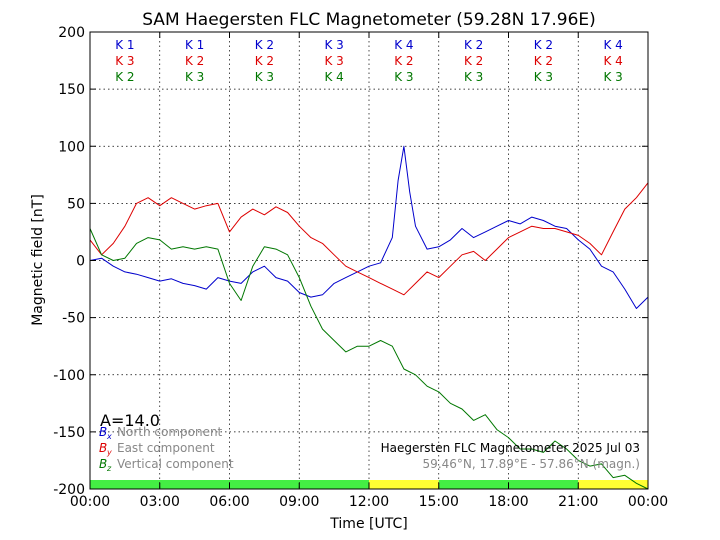 The height and width of the screenshot is (540, 720). I want to click on x-tick-label-4: 12:00, so click(369, 502).